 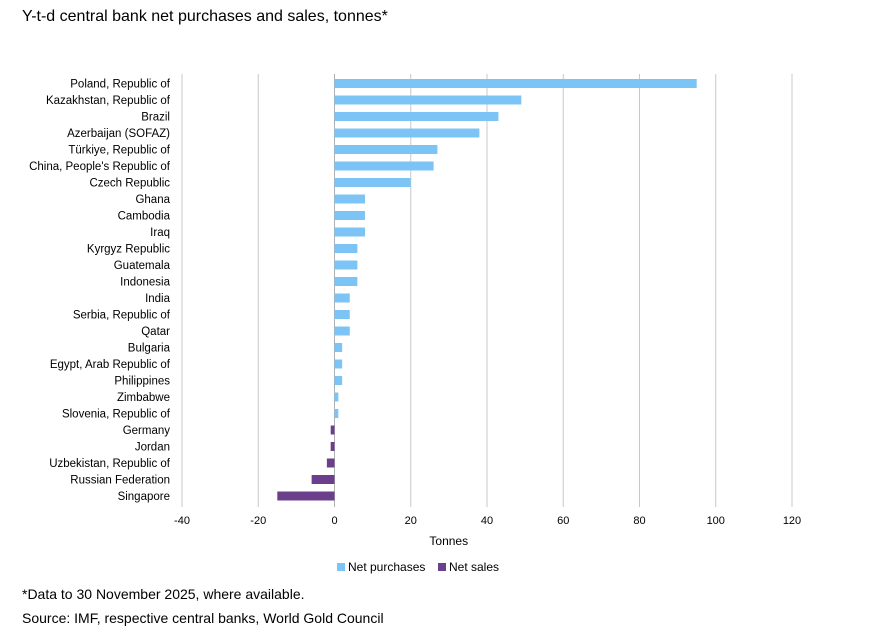 I want to click on legend: Net purchases Net sales, so click(x=418, y=567).